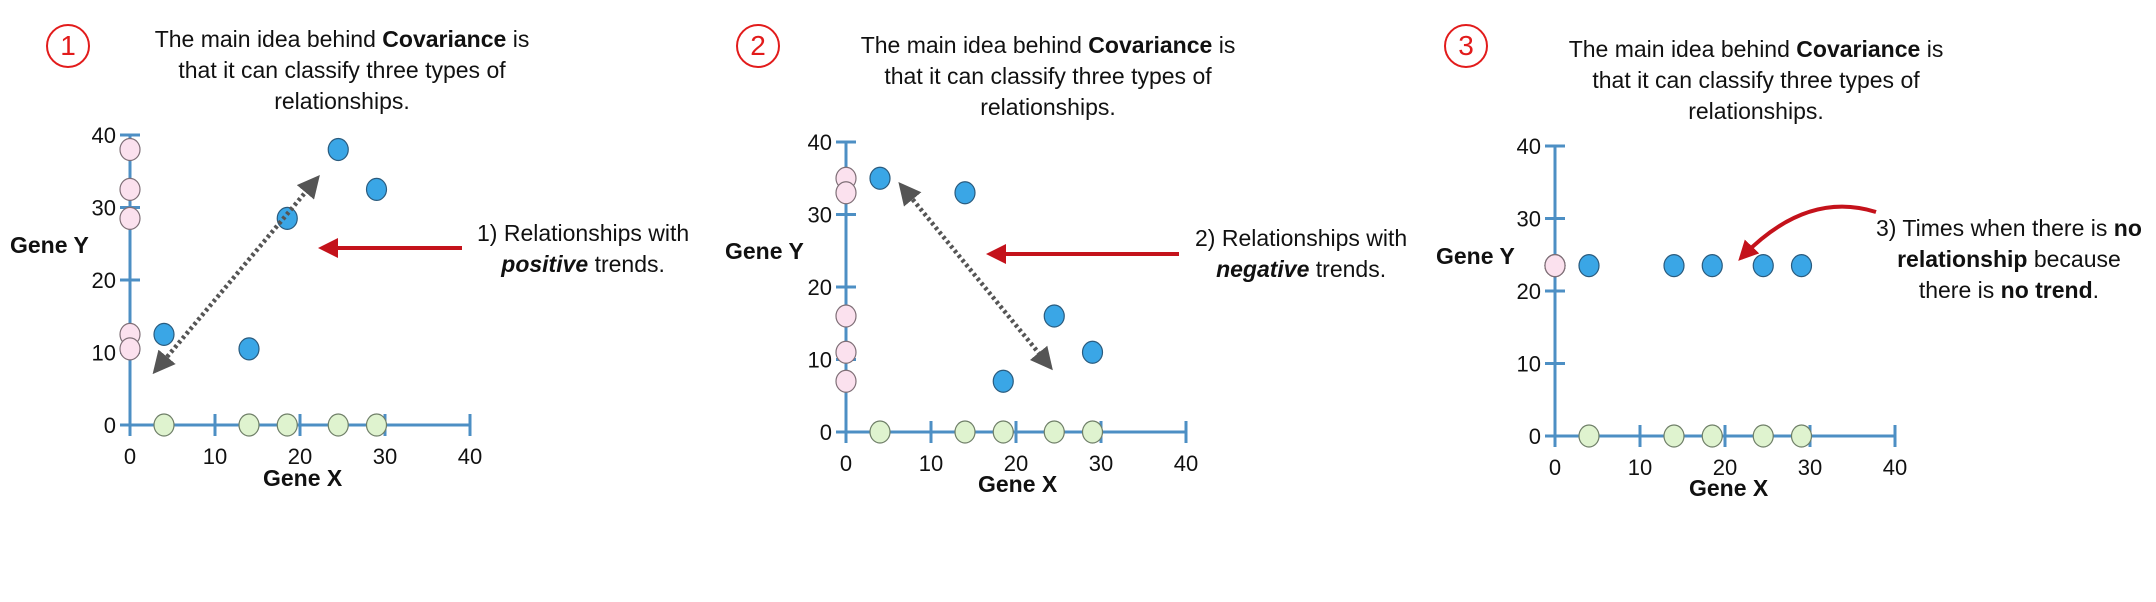 The image size is (2156, 602). What do you see at coordinates (1301, 254) in the screenshot?
I see `annotation: 2) Relationships with negative trends.` at bounding box center [1301, 254].